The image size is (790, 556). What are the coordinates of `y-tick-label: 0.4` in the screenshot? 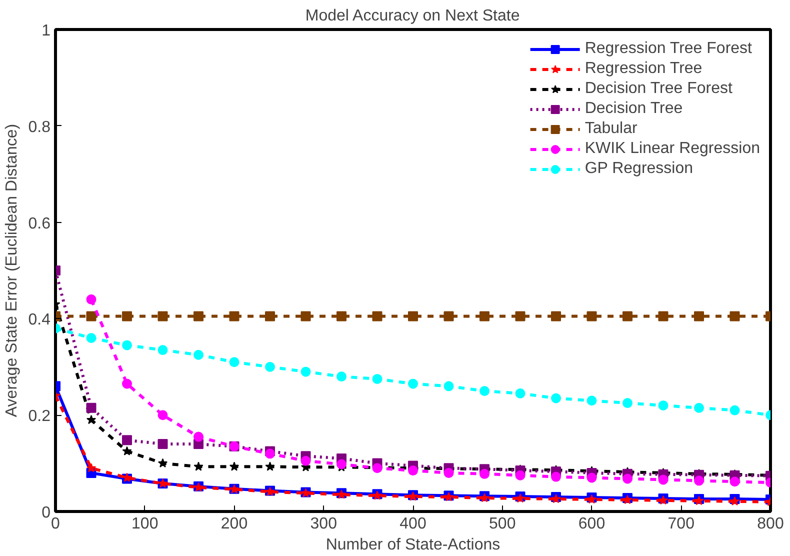 It's located at (39, 320).